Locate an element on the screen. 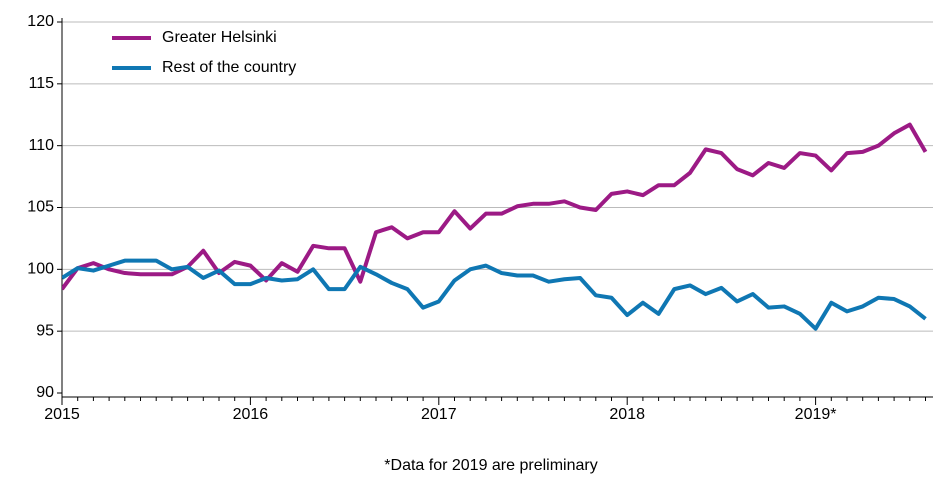 Image resolution: width=933 pixels, height=479 pixels. y-tick-label: 100 is located at coordinates (40, 269).